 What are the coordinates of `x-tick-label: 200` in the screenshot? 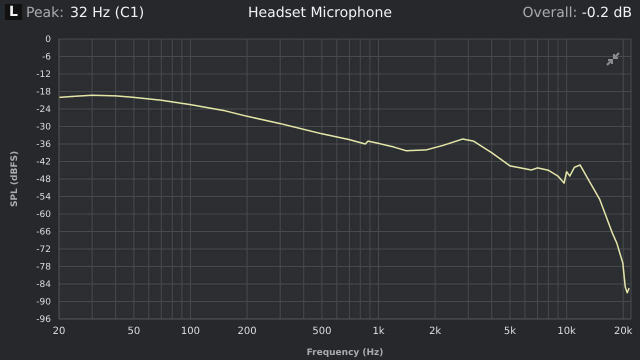 It's located at (247, 332).